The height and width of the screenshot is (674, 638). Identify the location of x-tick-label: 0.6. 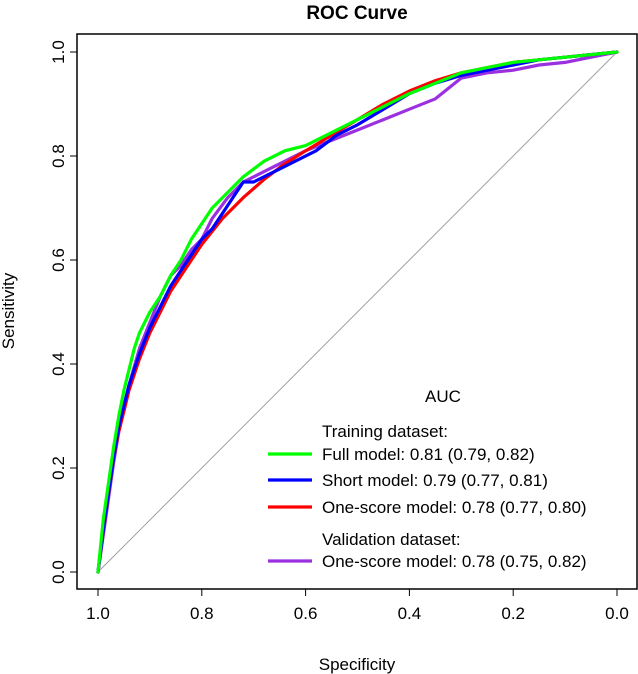
(306, 613).